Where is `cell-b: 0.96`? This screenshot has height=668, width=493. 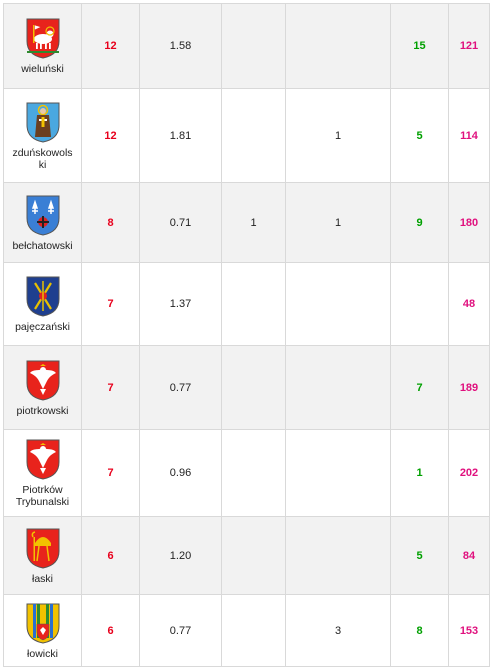 cell-b: 0.96 is located at coordinates (180, 473).